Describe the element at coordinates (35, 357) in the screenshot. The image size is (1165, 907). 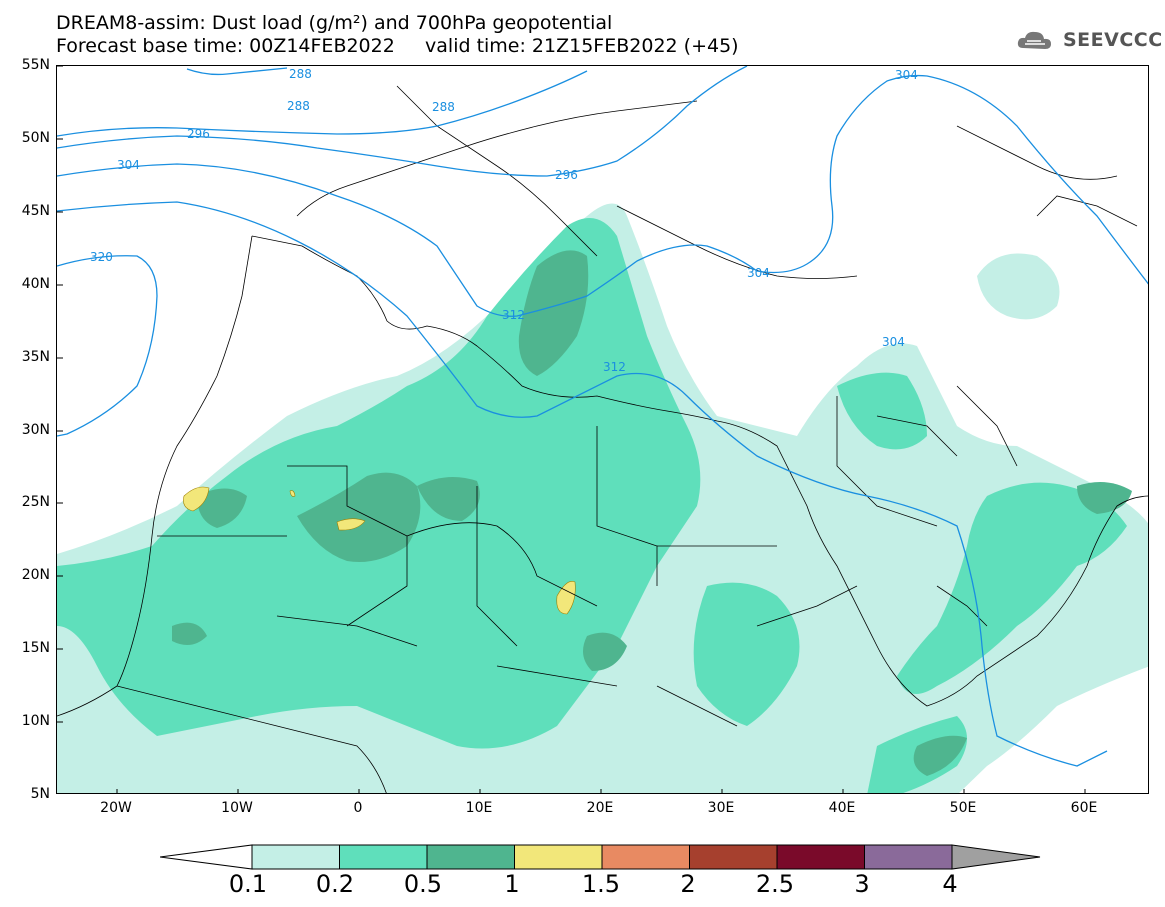
I see `lat-label: 35N` at that location.